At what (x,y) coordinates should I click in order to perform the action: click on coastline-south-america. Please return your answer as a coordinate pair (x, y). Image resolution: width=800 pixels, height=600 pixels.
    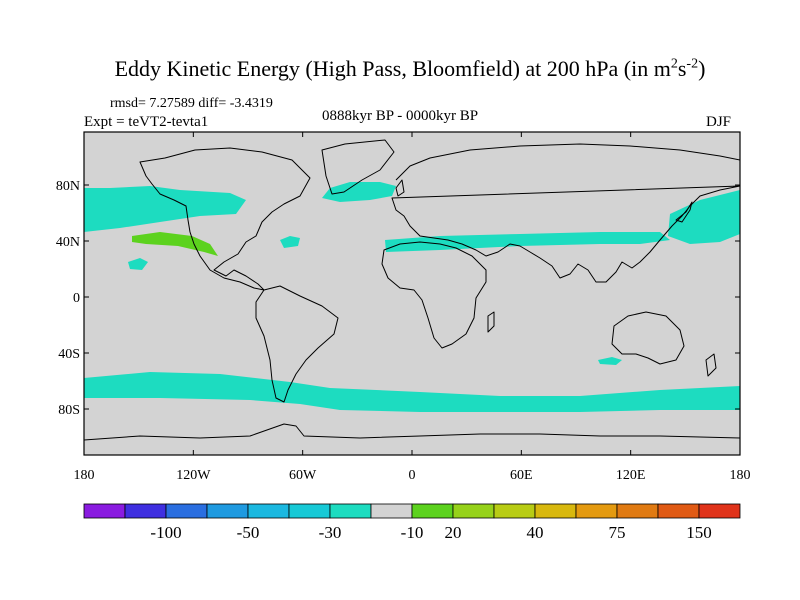
    Looking at the image, I should click on (297, 344).